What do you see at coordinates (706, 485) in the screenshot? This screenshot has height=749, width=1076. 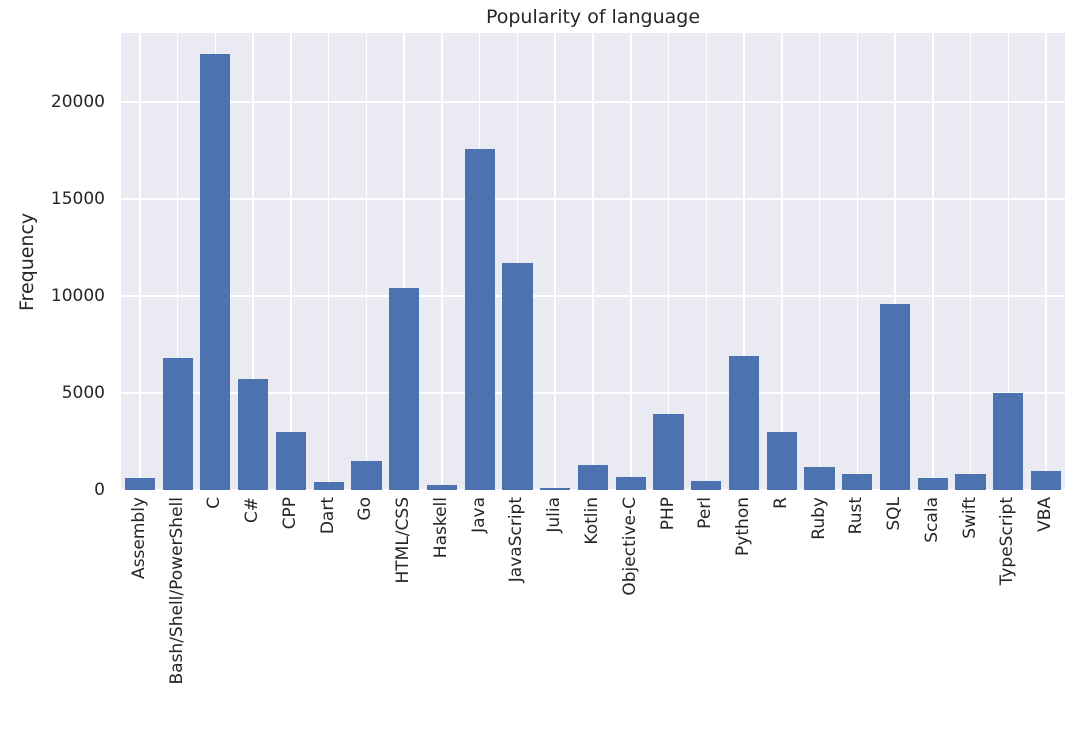 I see `bar-perl` at bounding box center [706, 485].